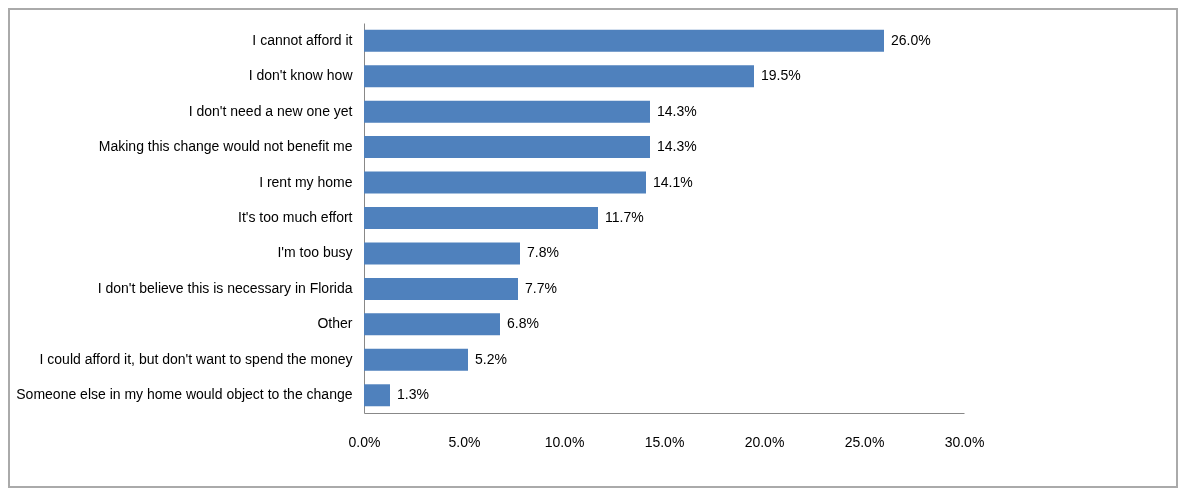 This screenshot has height=500, width=1188. I want to click on data-label: 1.3%, so click(413, 394).